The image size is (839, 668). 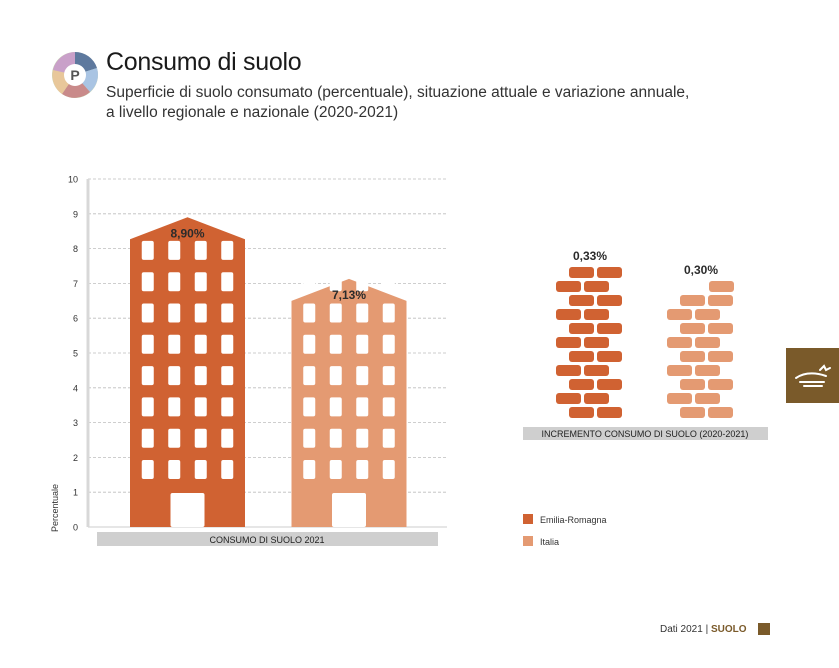 What do you see at coordinates (349, 399) in the screenshot?
I see `bar-building-italia: 7,13%` at bounding box center [349, 399].